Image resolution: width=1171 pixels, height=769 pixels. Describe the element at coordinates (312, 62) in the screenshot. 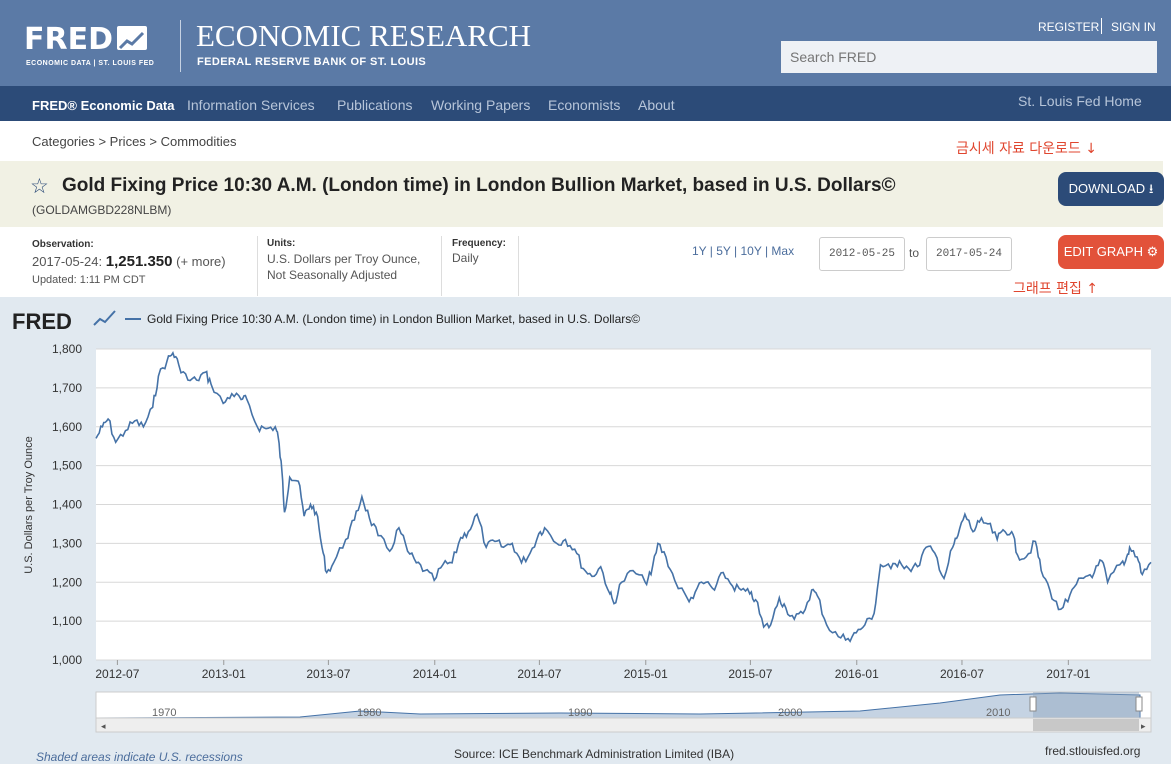

I see `bank-subtitle: FEDERAL RESERVE BANK OF ST. LOUIS` at that location.